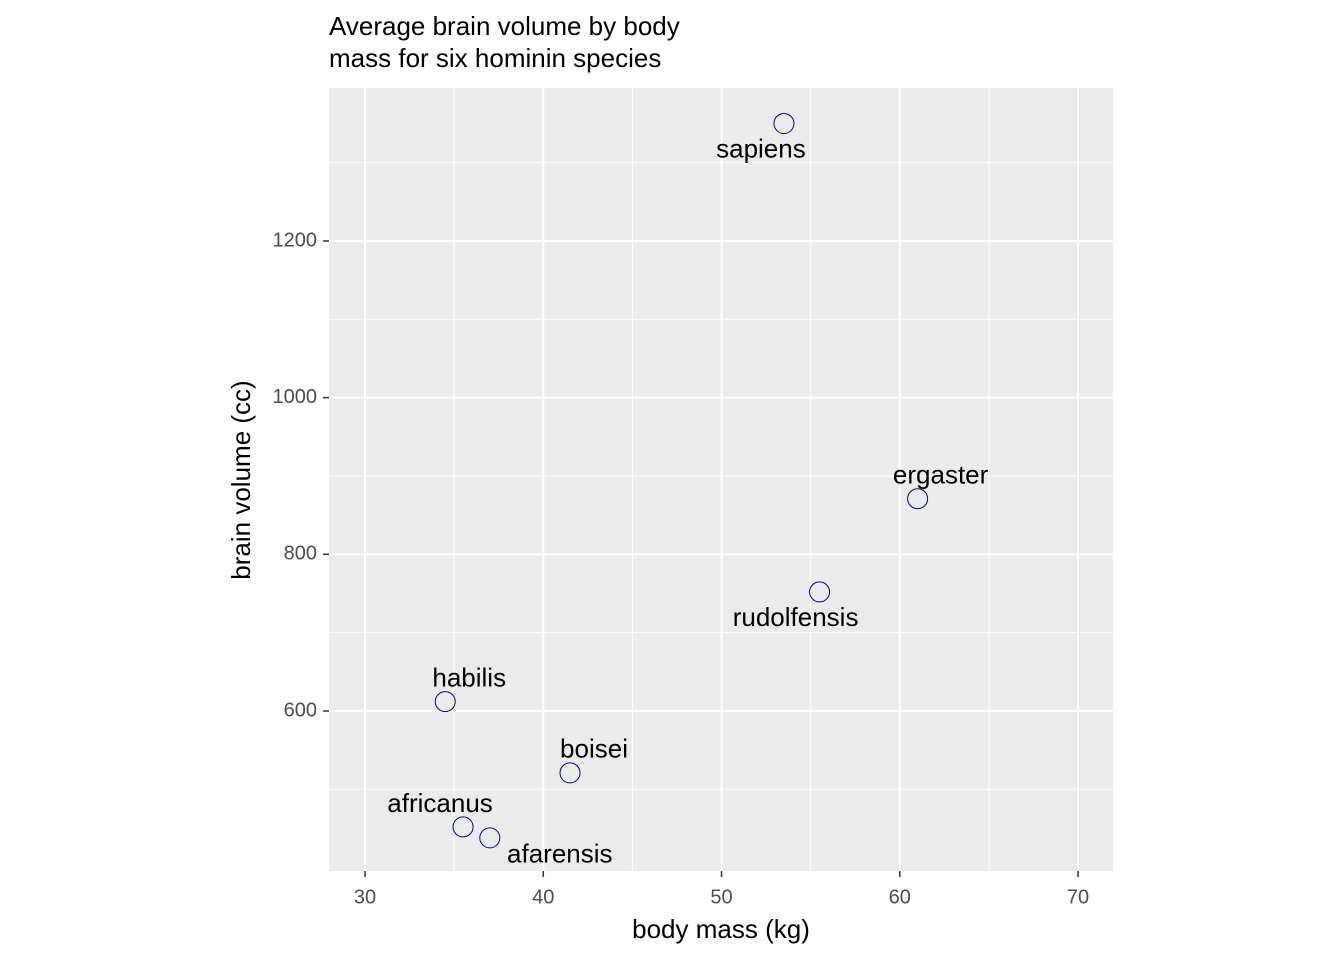 The width and height of the screenshot is (1344, 960). I want to click on point-label: sapiens, so click(761, 148).